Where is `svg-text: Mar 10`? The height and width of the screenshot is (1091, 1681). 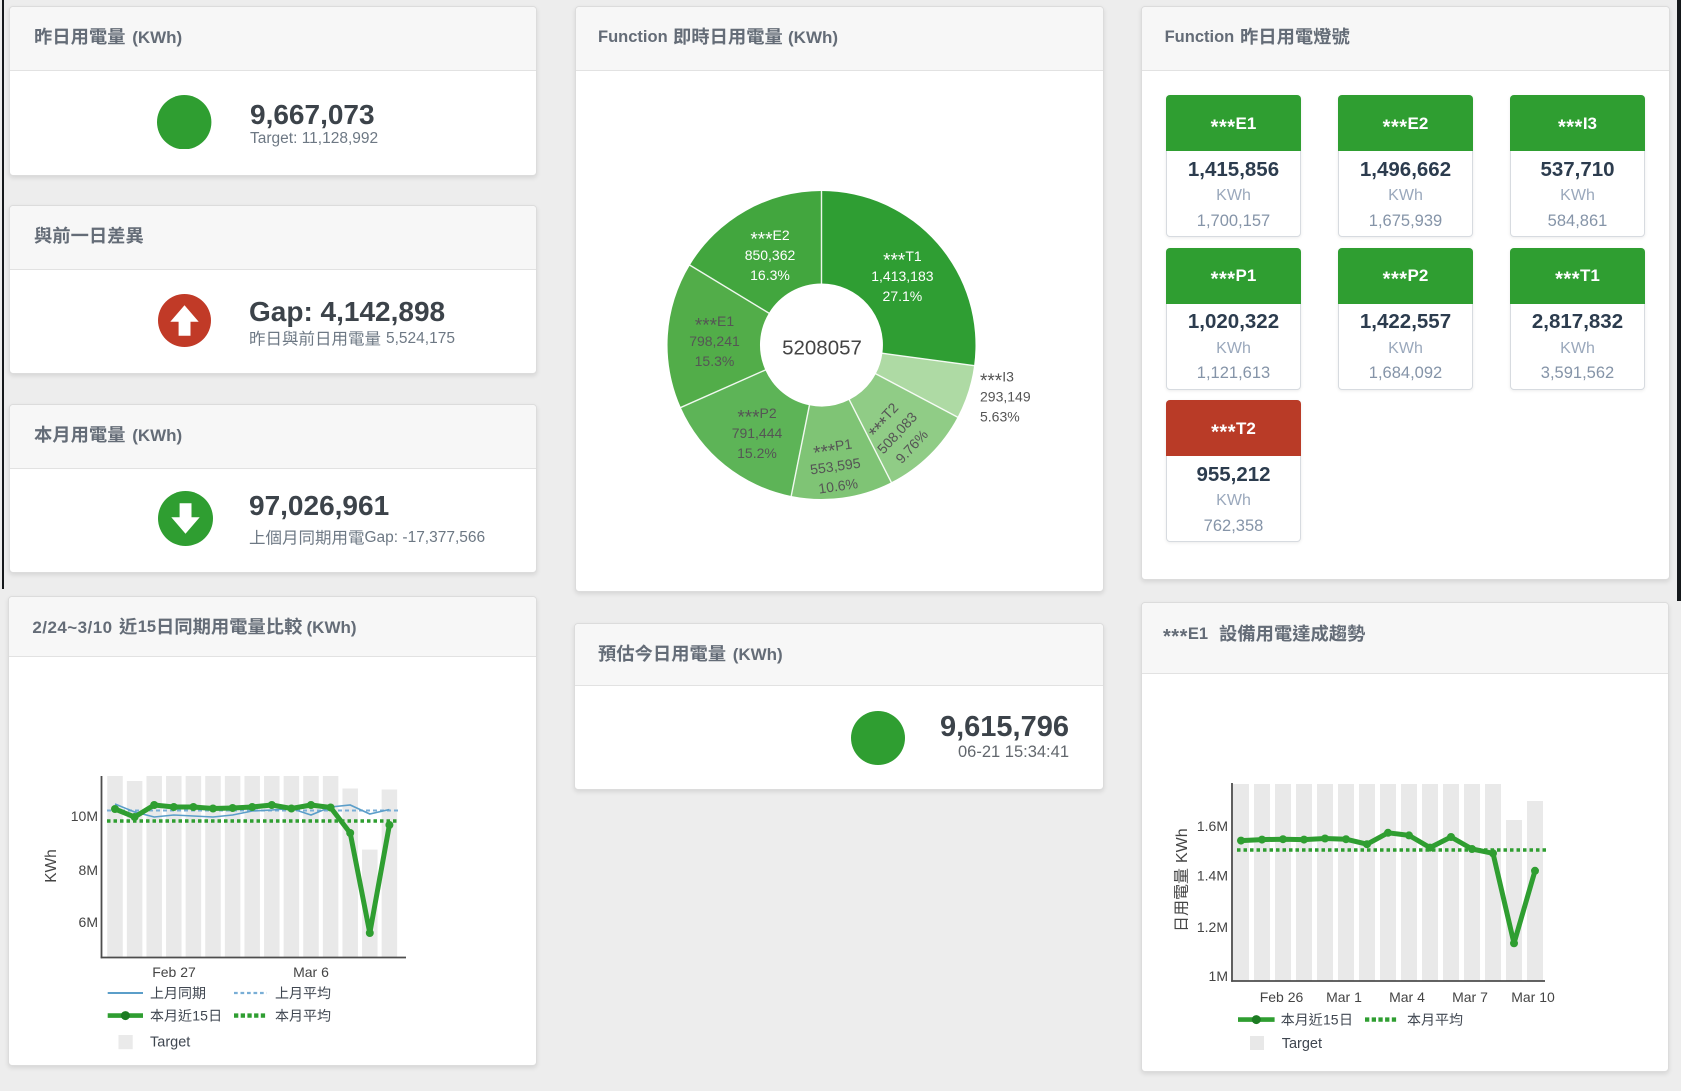 svg-text: Mar 10 is located at coordinates (1533, 997).